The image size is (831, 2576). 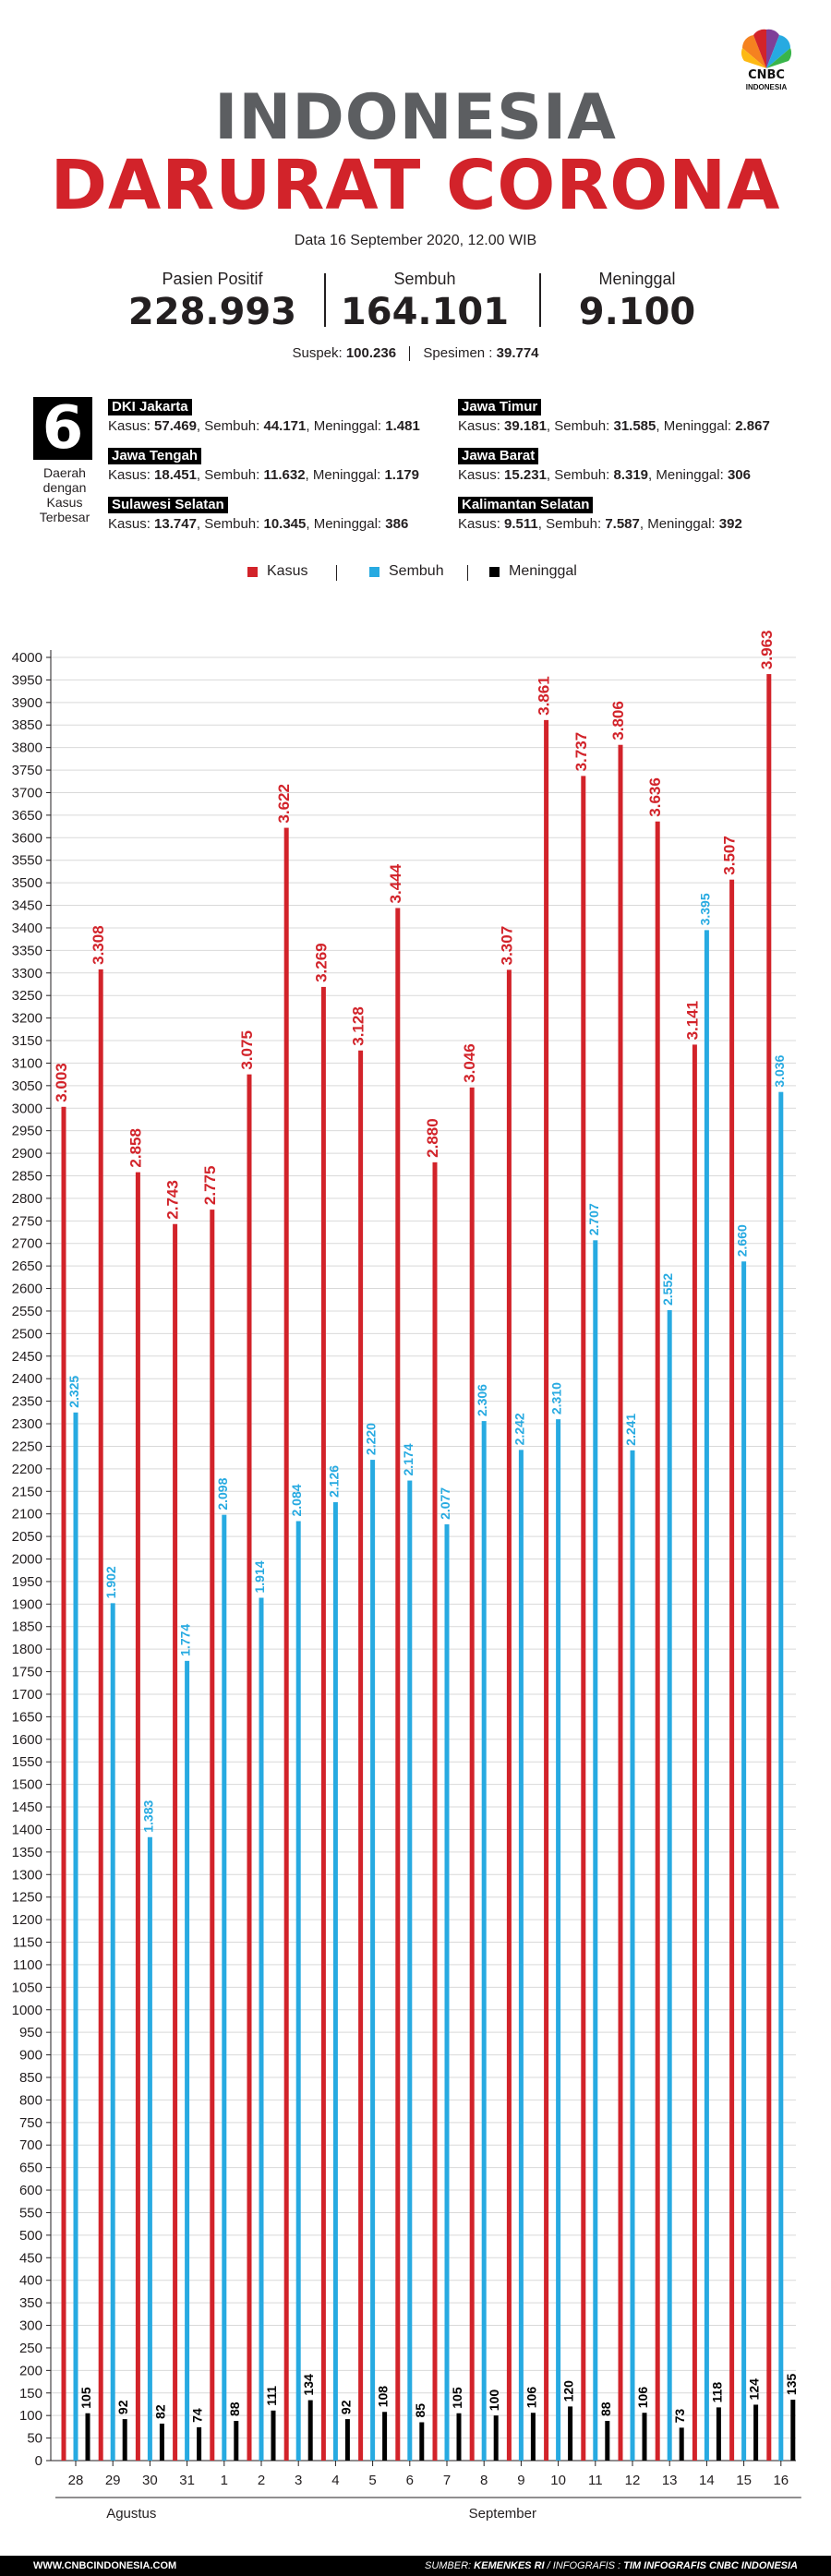 What do you see at coordinates (445, 1503) in the screenshot?
I see `data-label-sembuh: 2.077` at bounding box center [445, 1503].